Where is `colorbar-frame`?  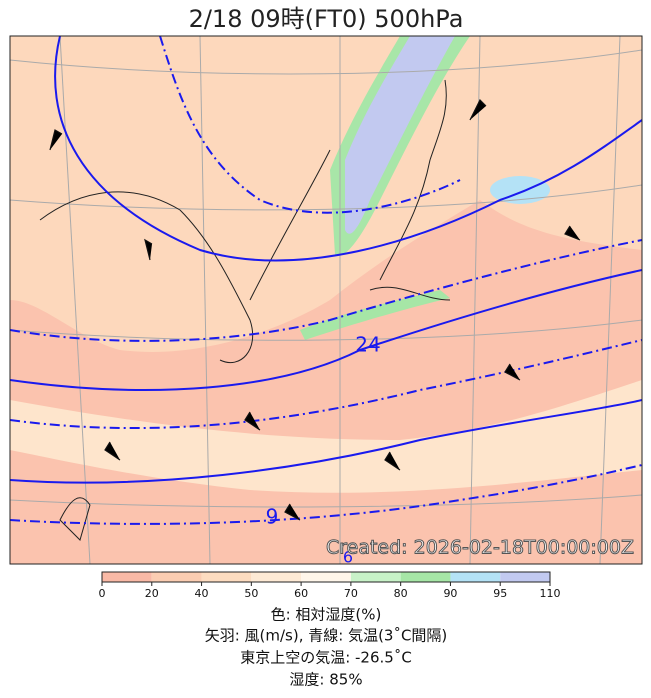
colorbar-frame is located at coordinates (326, 577).